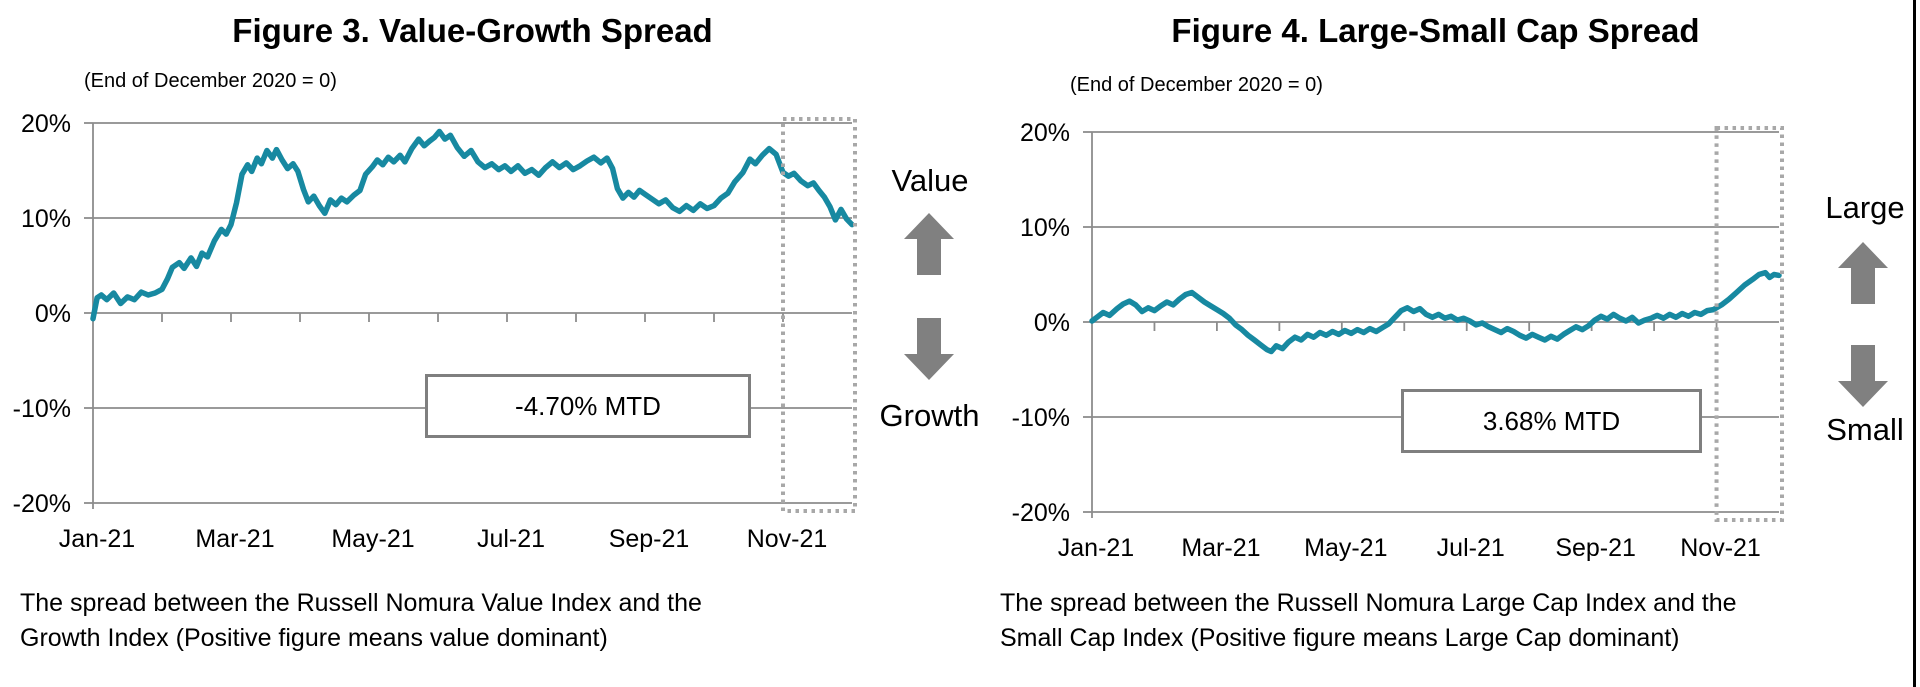  What do you see at coordinates (1551, 421) in the screenshot?
I see `figure4-mtd-annotation-box: 3.68% MTD` at bounding box center [1551, 421].